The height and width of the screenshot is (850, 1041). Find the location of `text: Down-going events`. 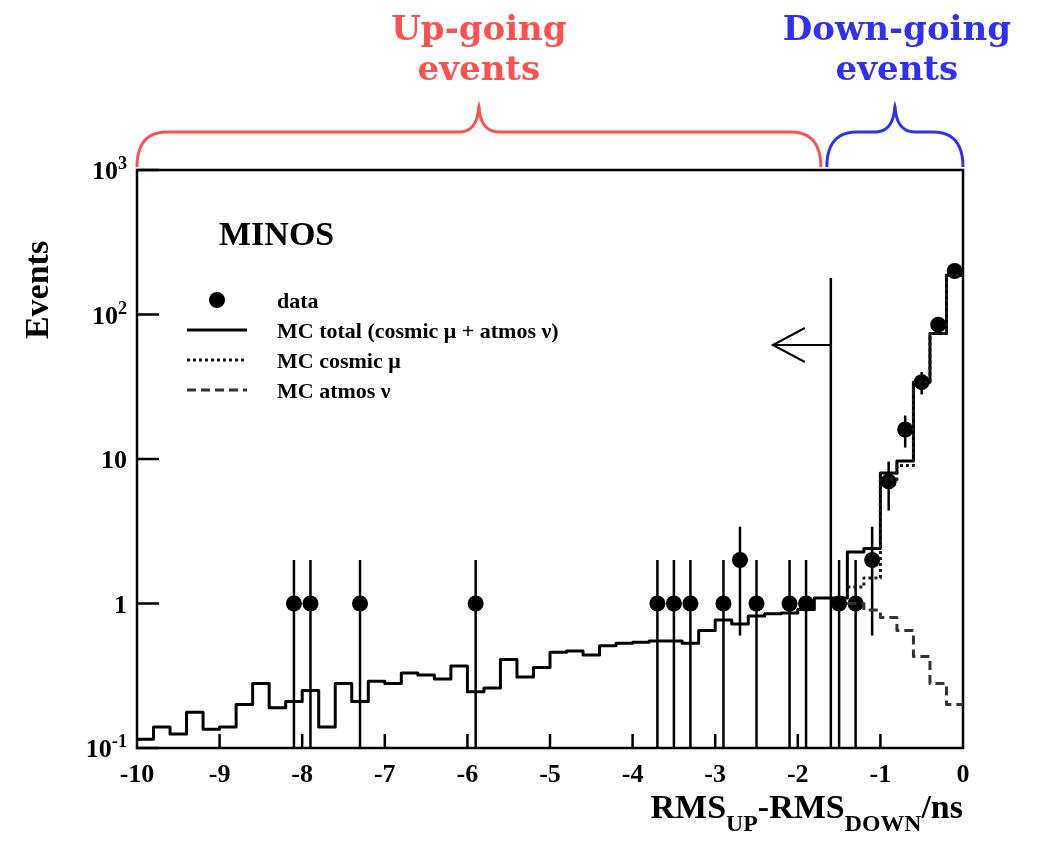

text: Down-going events is located at coordinates (896, 48).